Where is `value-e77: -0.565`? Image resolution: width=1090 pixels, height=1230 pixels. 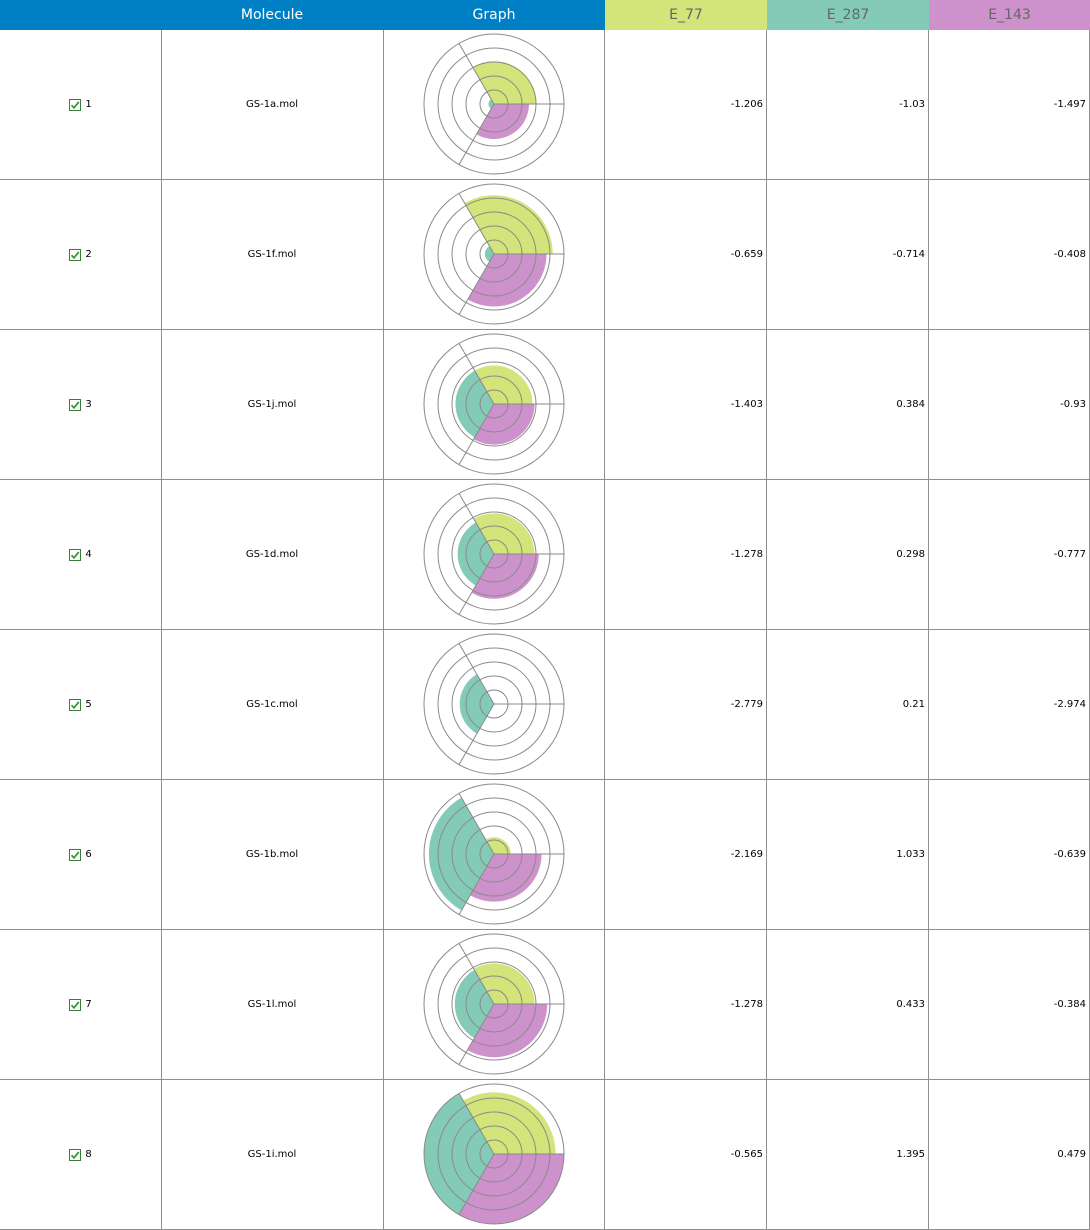 value-e77: -0.565 is located at coordinates (746, 1154).